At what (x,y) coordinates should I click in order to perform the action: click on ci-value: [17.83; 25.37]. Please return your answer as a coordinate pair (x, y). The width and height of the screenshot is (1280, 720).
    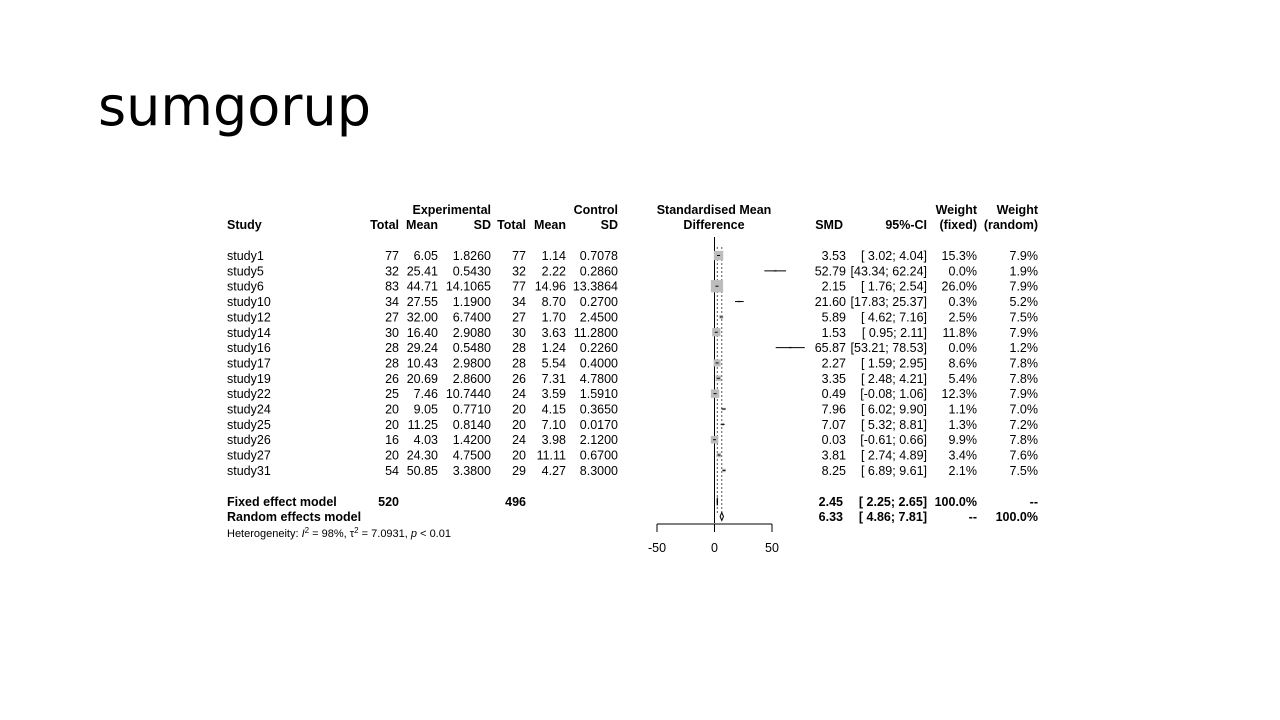
    Looking at the image, I should click on (889, 302).